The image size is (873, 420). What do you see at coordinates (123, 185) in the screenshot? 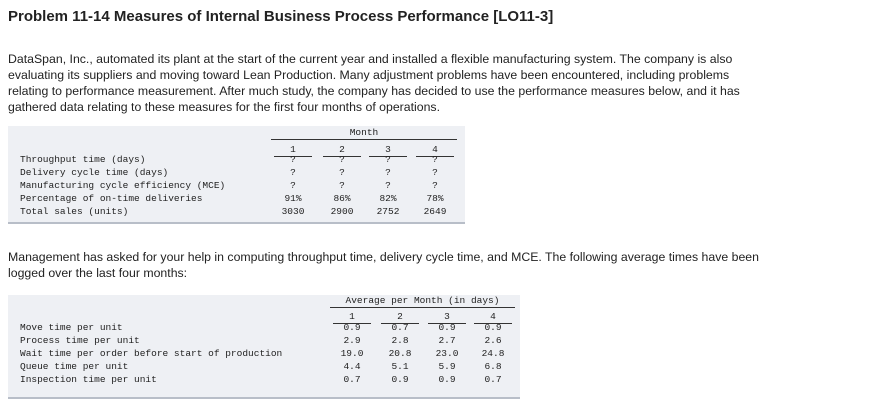
I see `row-label: Manufacturing cycle efficiency (MCE)` at bounding box center [123, 185].